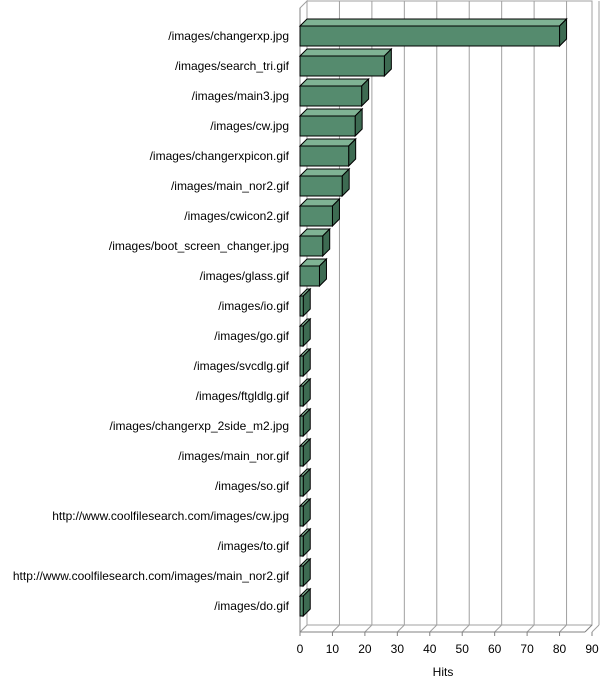 The width and height of the screenshot is (600, 699). I want to click on category-label: /images/so.gif, so click(252, 486).